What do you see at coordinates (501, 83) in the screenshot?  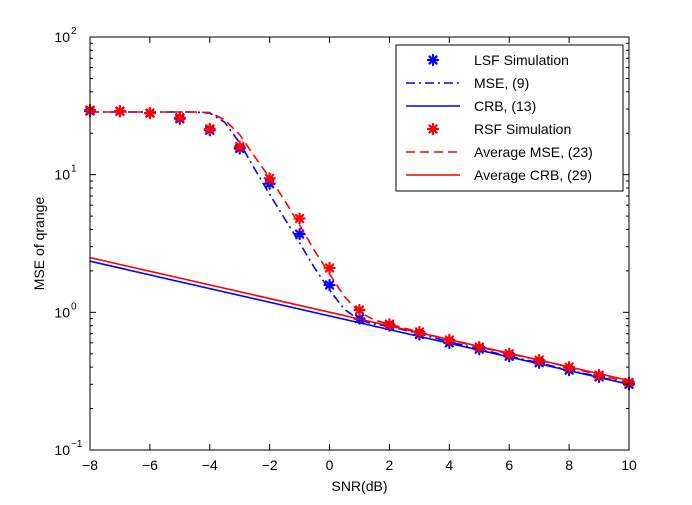 I see `legend-label-1: MSE, (9)` at bounding box center [501, 83].